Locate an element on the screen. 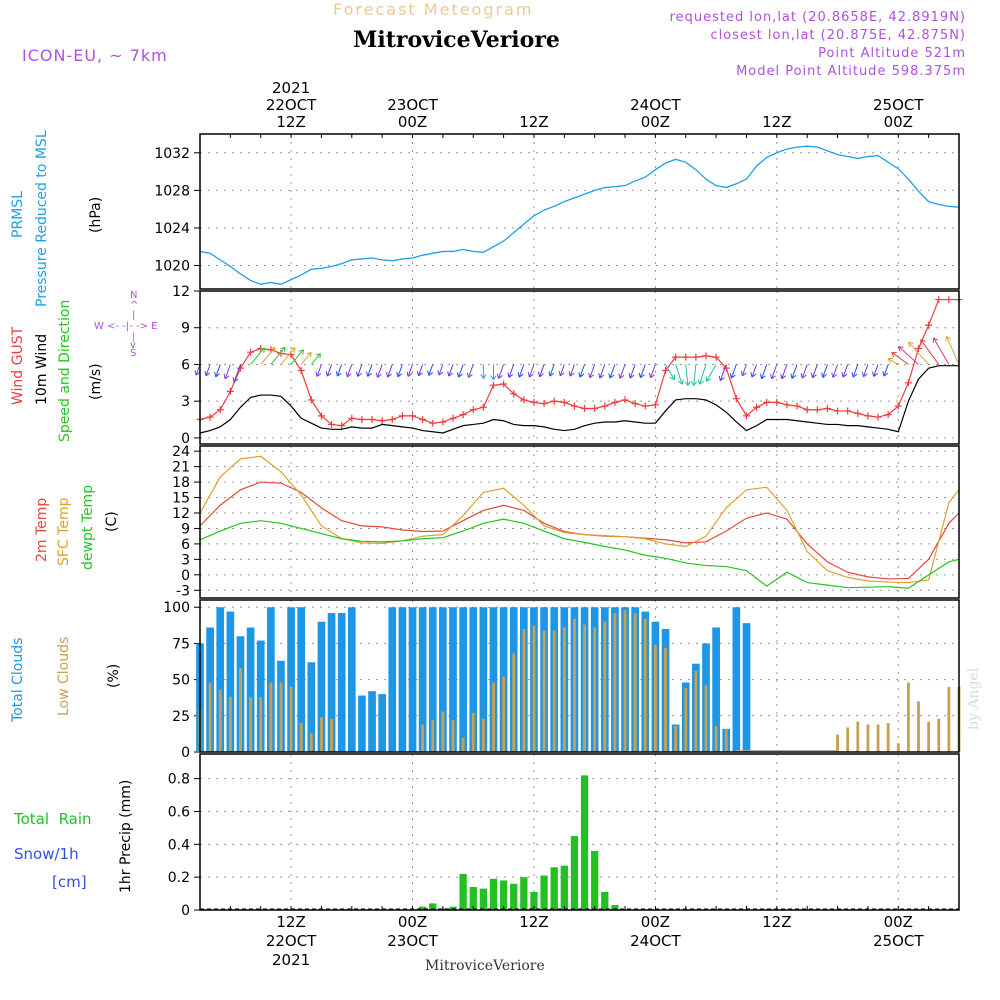 The image size is (1000, 1000). bottom-time-label: 00Z is located at coordinates (412, 922).